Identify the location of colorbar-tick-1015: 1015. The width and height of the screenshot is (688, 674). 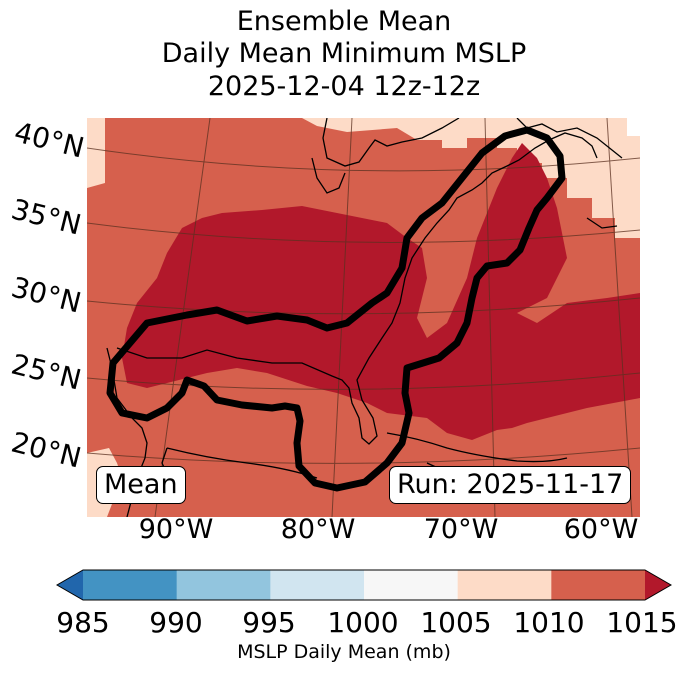
(642, 622).